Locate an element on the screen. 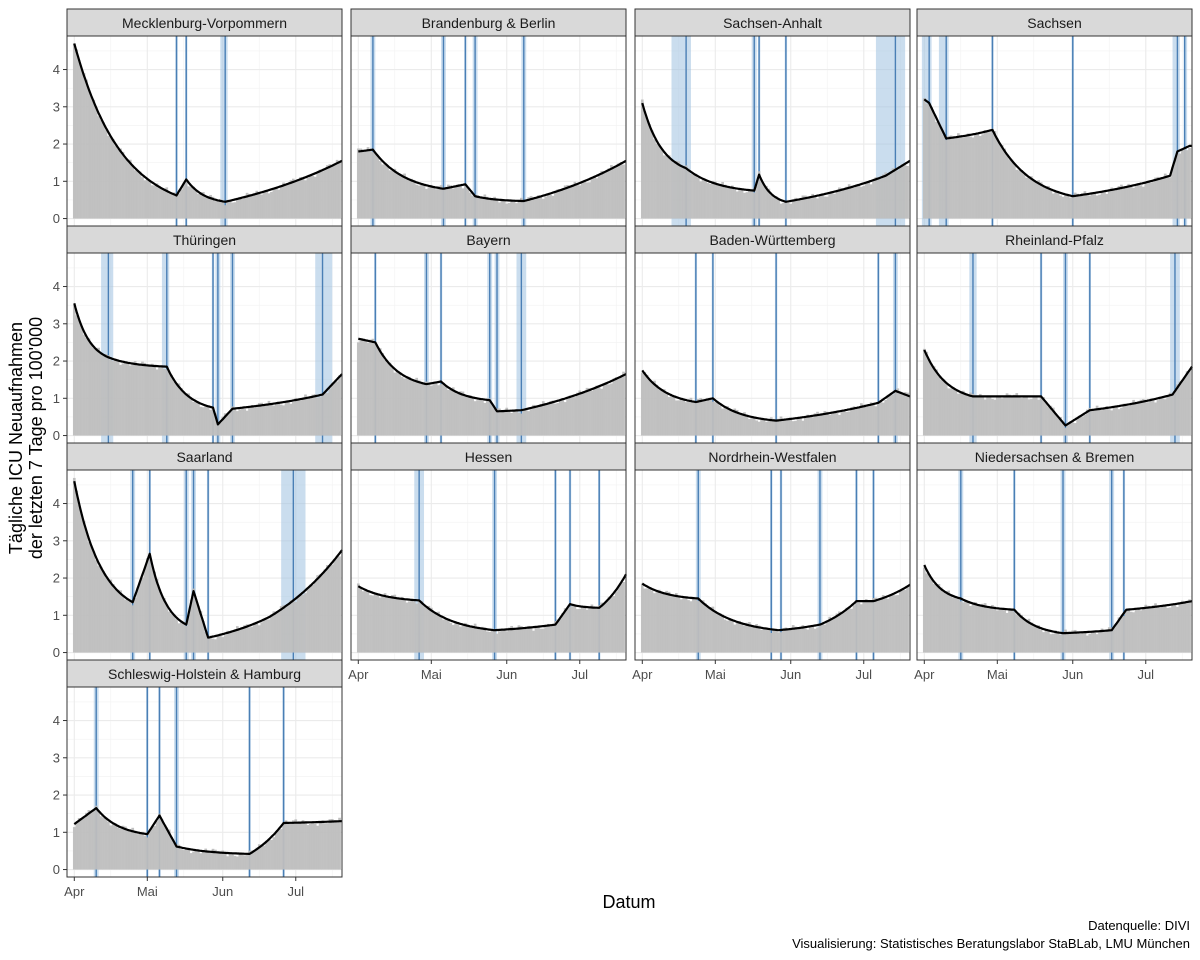 This screenshot has width=1200, height=960. x-tick-label: Jun is located at coordinates (506, 674).